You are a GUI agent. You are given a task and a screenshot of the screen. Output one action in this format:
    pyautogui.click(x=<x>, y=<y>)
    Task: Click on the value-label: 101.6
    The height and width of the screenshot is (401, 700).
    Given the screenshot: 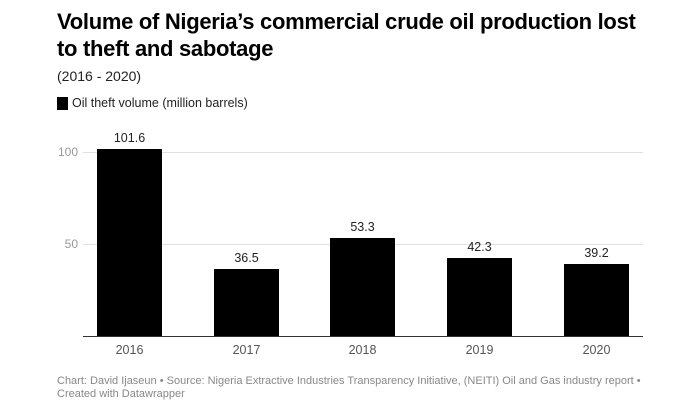 What is the action you would take?
    pyautogui.click(x=129, y=138)
    